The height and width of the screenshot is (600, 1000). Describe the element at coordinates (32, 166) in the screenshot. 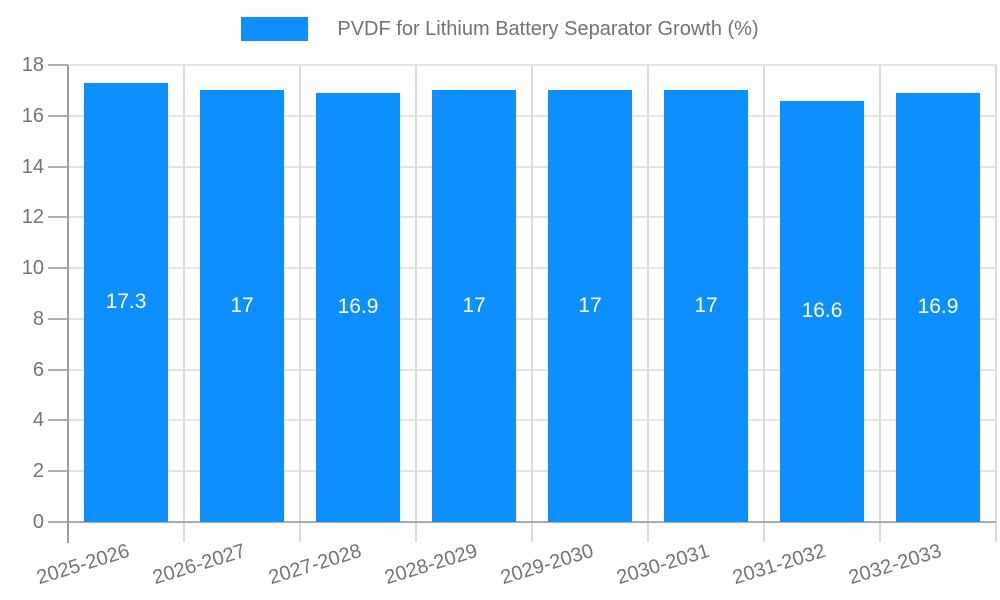

I see `y-axis-label: 14` at that location.